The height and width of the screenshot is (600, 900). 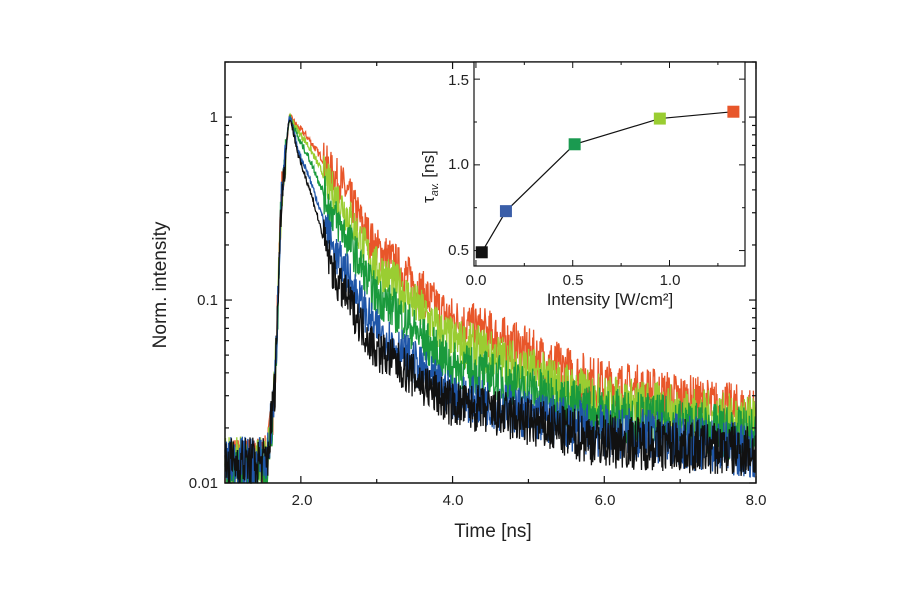 I want to click on inset-y-axis-unit: [ns], so click(x=428, y=166).